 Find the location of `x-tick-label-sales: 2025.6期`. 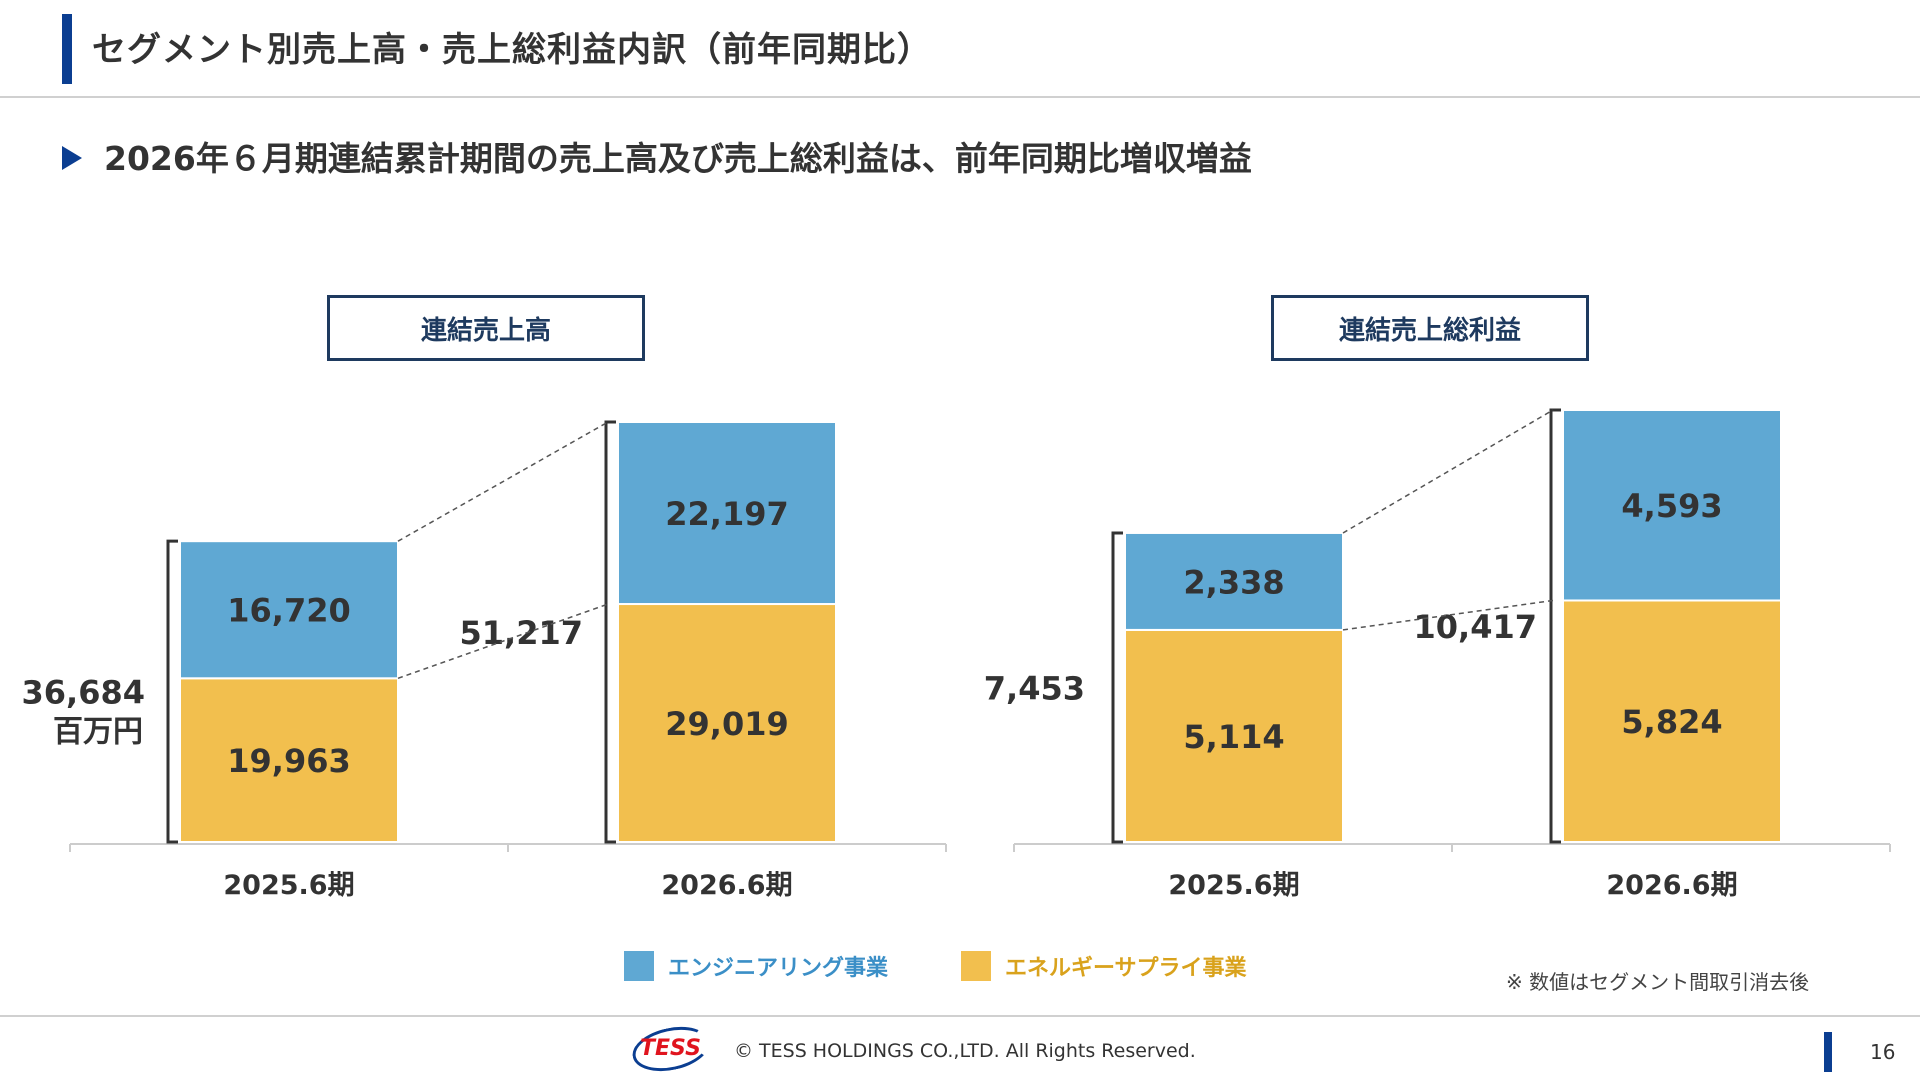

x-tick-label-sales: 2025.6期 is located at coordinates (288, 885).